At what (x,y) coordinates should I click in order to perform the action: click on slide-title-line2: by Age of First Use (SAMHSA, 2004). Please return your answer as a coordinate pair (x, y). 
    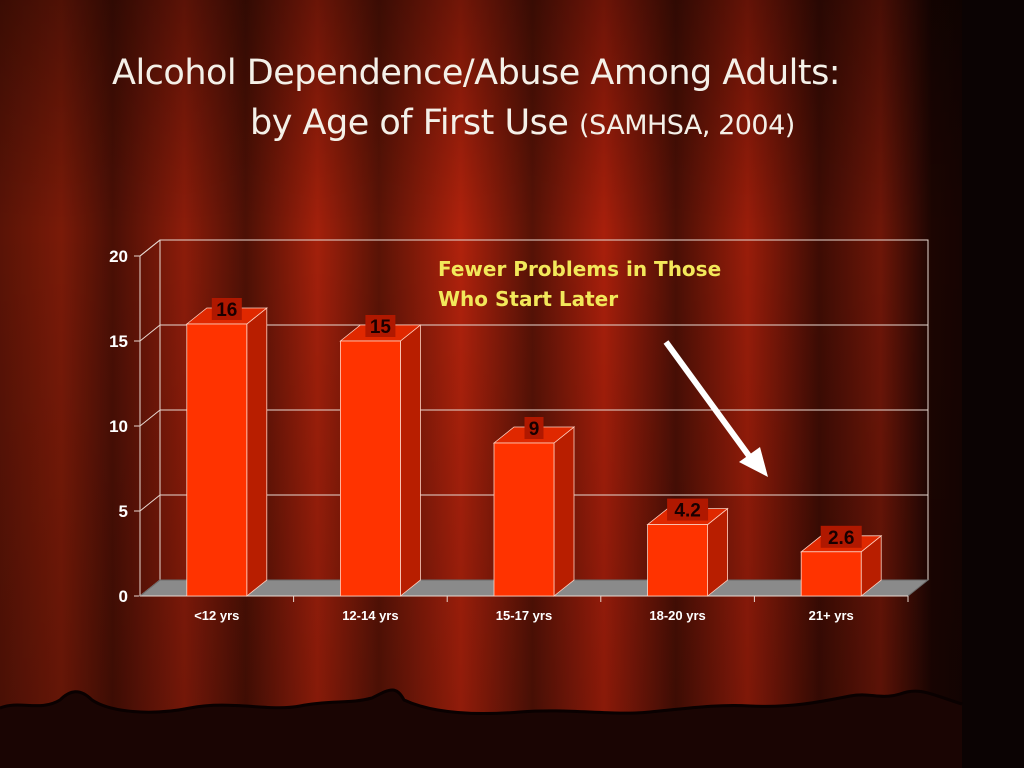
    Looking at the image, I should click on (637, 124).